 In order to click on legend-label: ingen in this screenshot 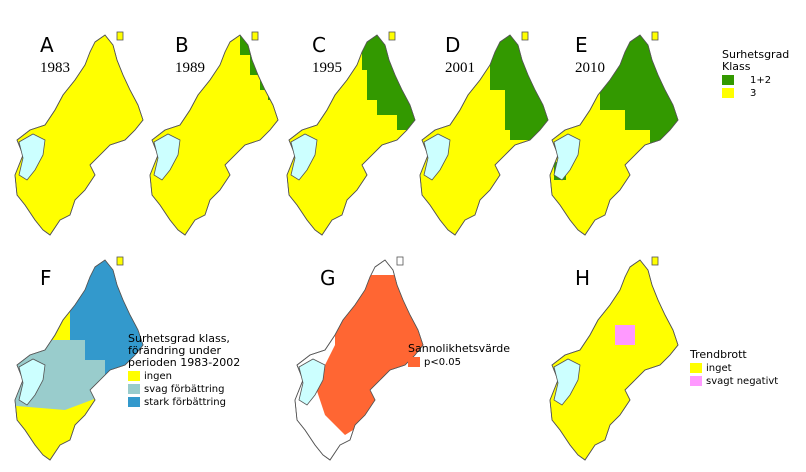, I will do `click(158, 376)`.